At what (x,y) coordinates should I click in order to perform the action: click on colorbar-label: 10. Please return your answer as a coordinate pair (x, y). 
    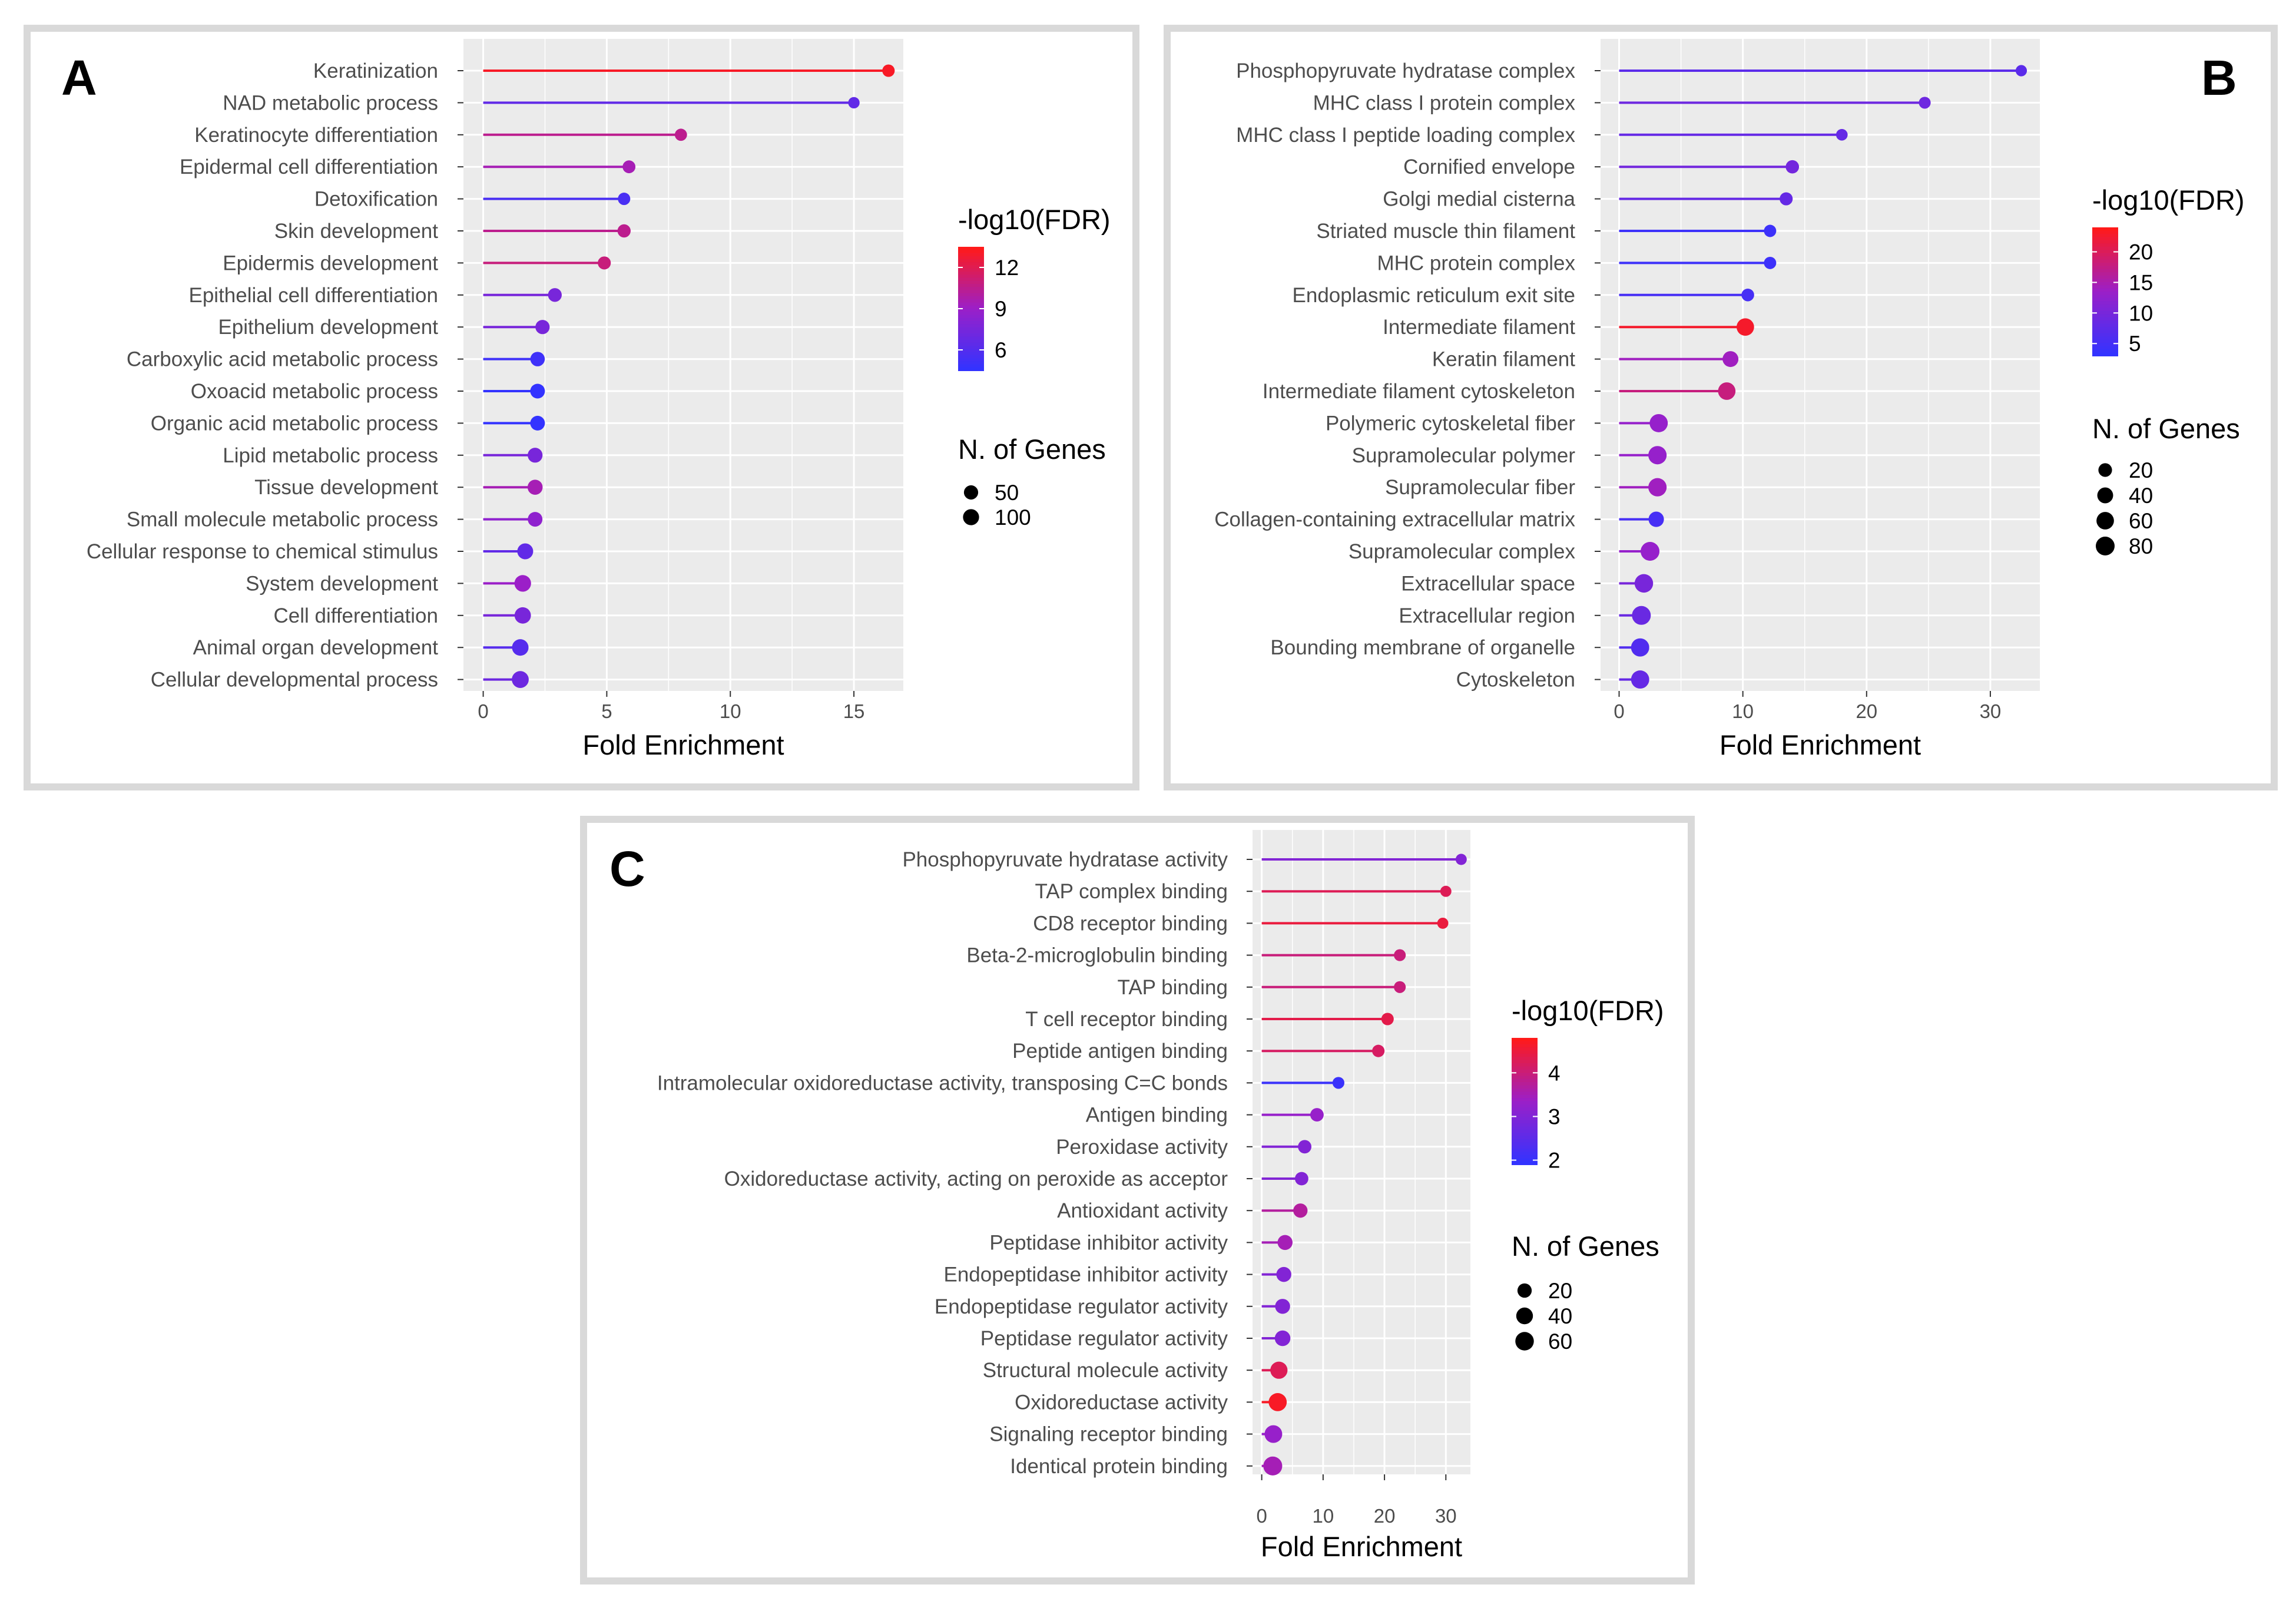
    Looking at the image, I should click on (2141, 313).